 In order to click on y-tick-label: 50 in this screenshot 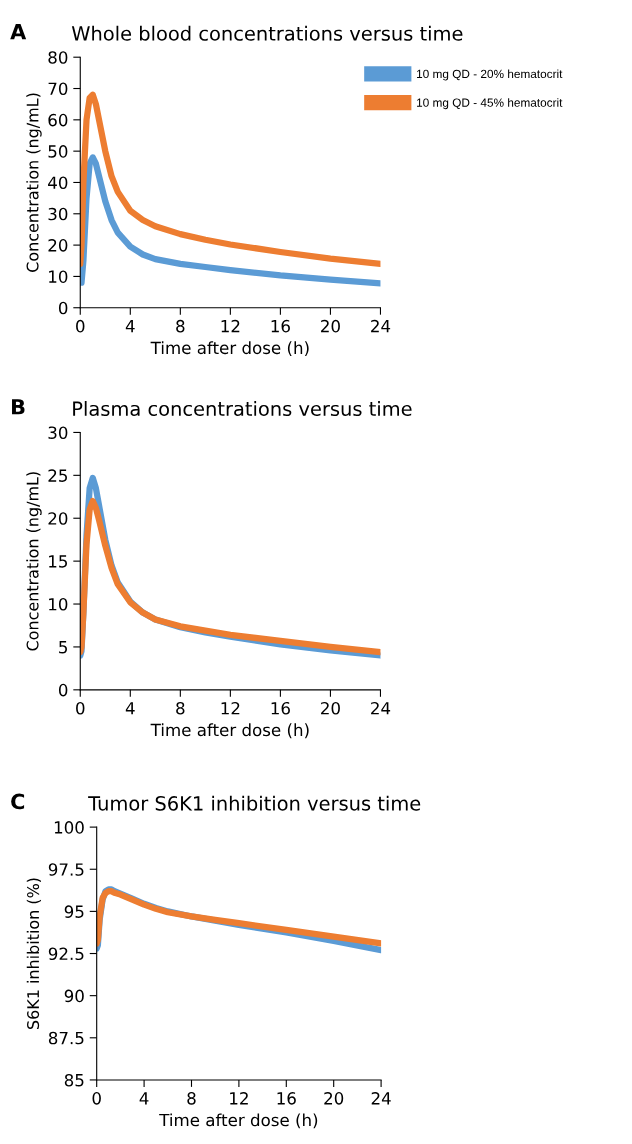, I will do `click(58, 151)`.